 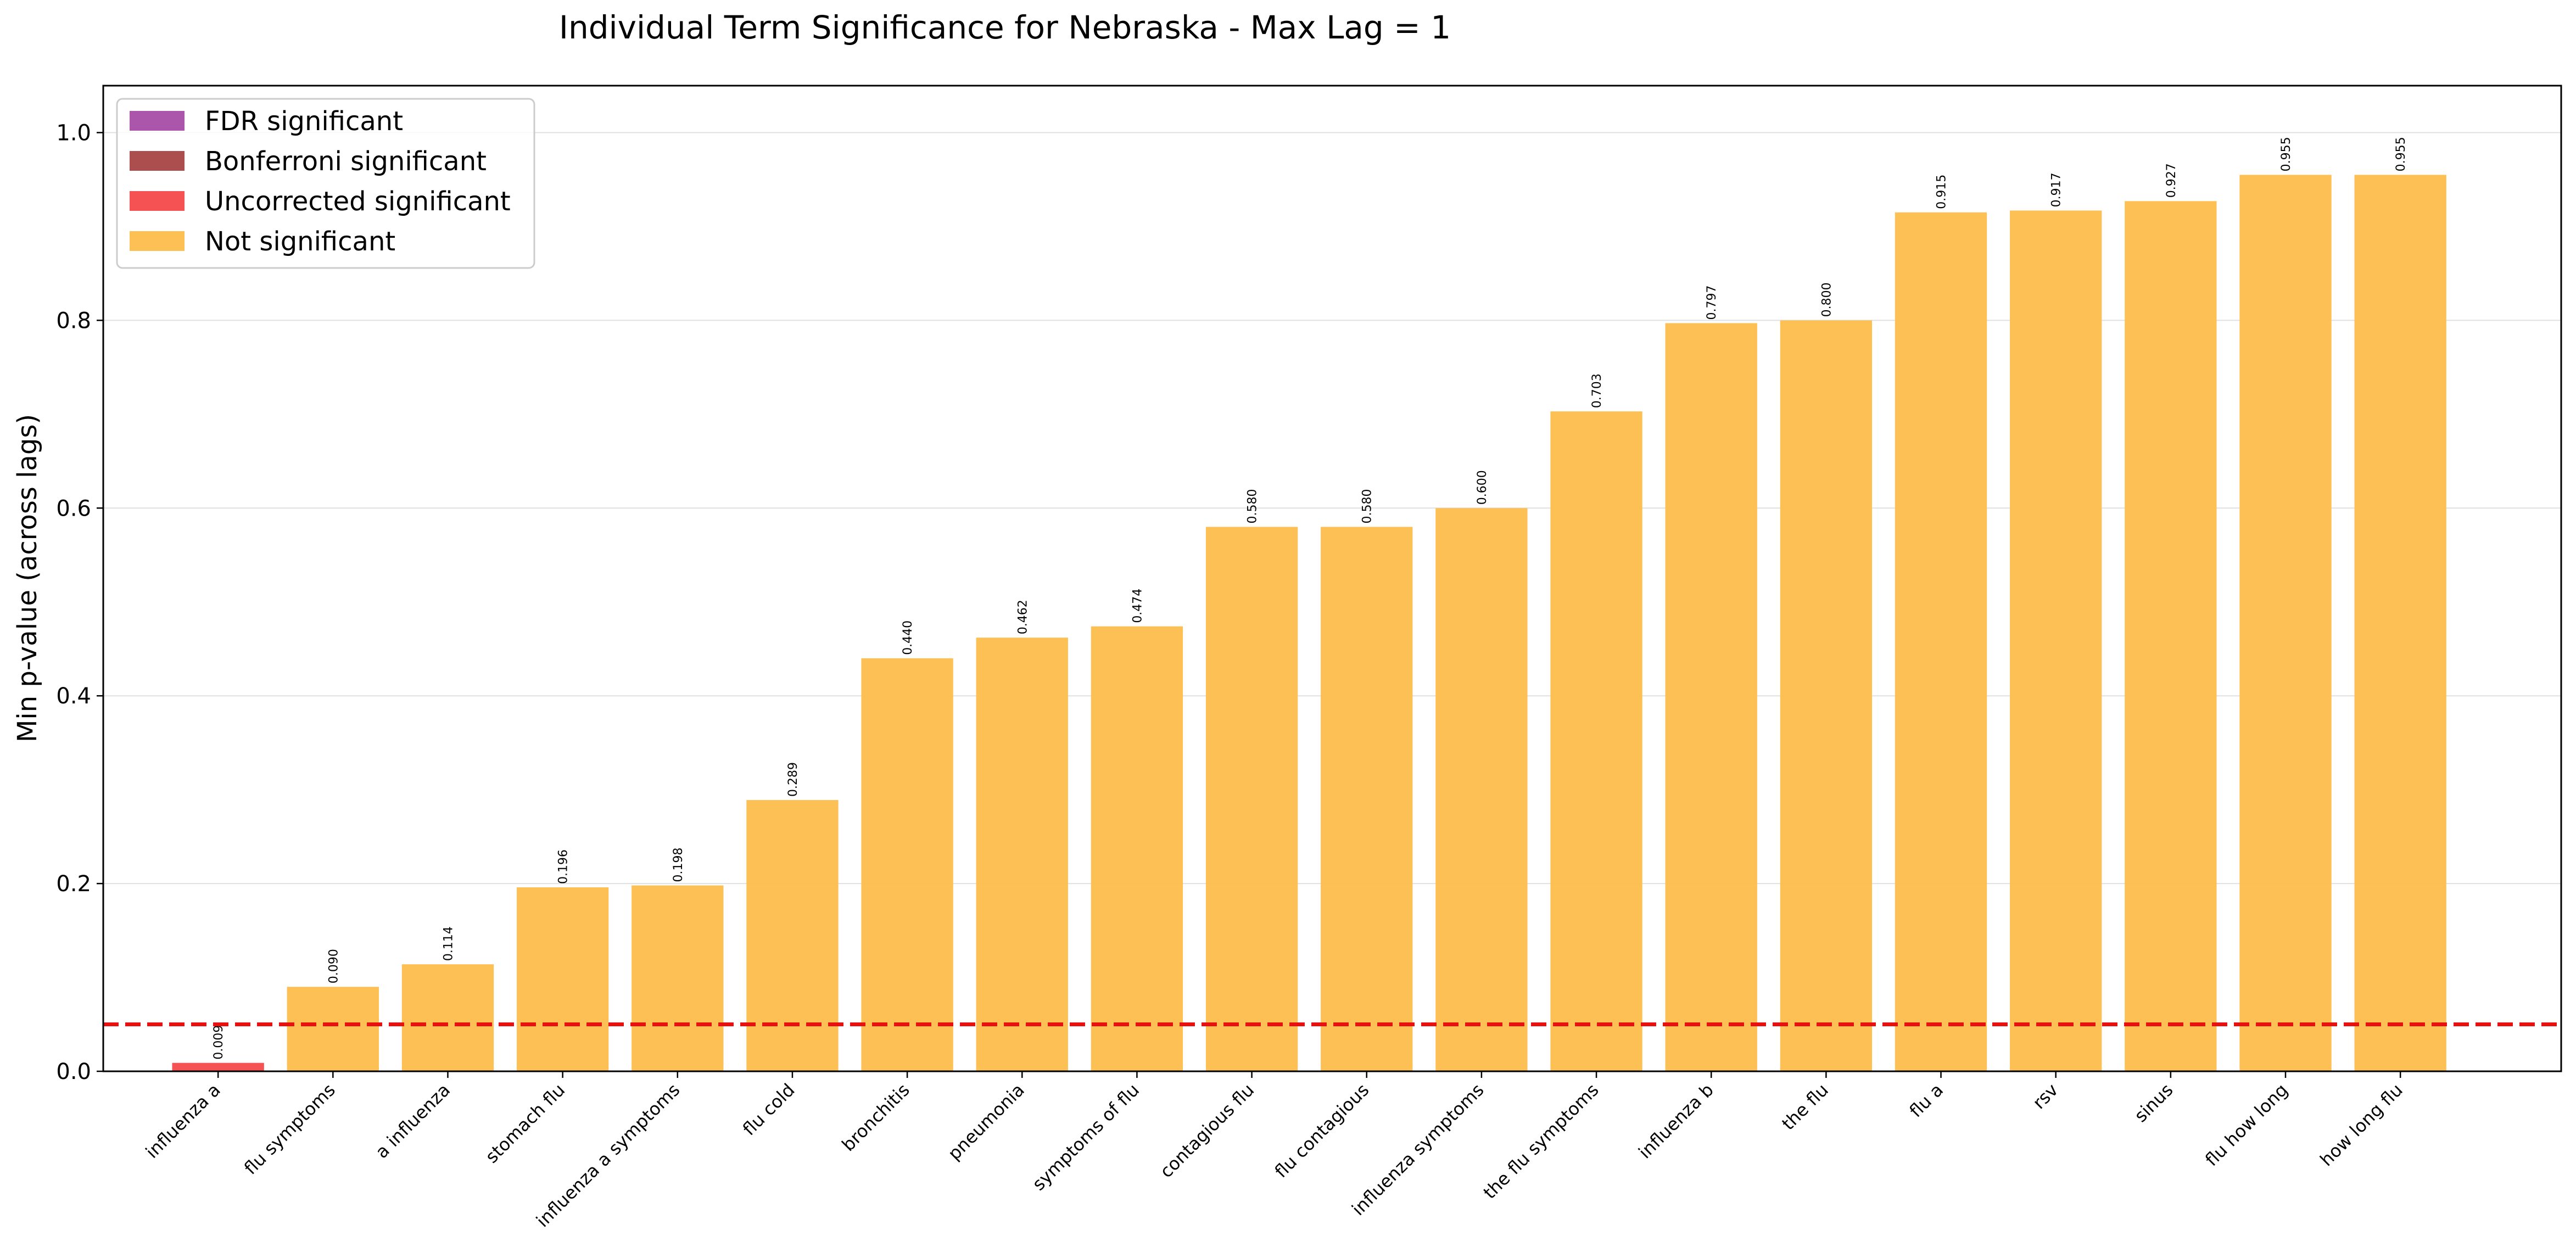 What do you see at coordinates (80, 602) in the screenshot?
I see `y-axis: 0.0 0.2 0.4 0.6 0.8 1.0` at bounding box center [80, 602].